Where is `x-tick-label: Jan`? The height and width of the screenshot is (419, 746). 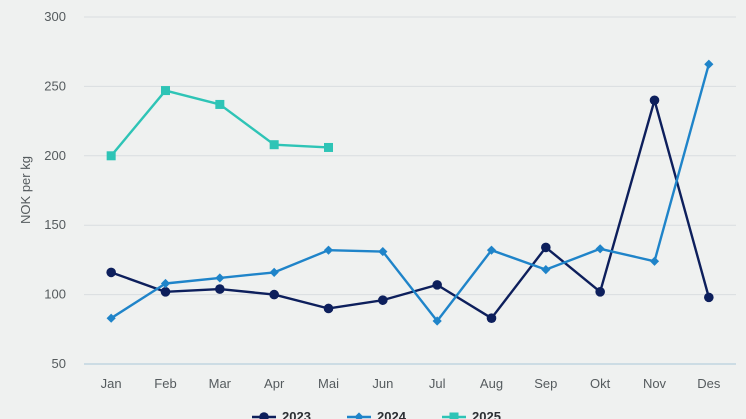 x-tick-label: Jan is located at coordinates (111, 383).